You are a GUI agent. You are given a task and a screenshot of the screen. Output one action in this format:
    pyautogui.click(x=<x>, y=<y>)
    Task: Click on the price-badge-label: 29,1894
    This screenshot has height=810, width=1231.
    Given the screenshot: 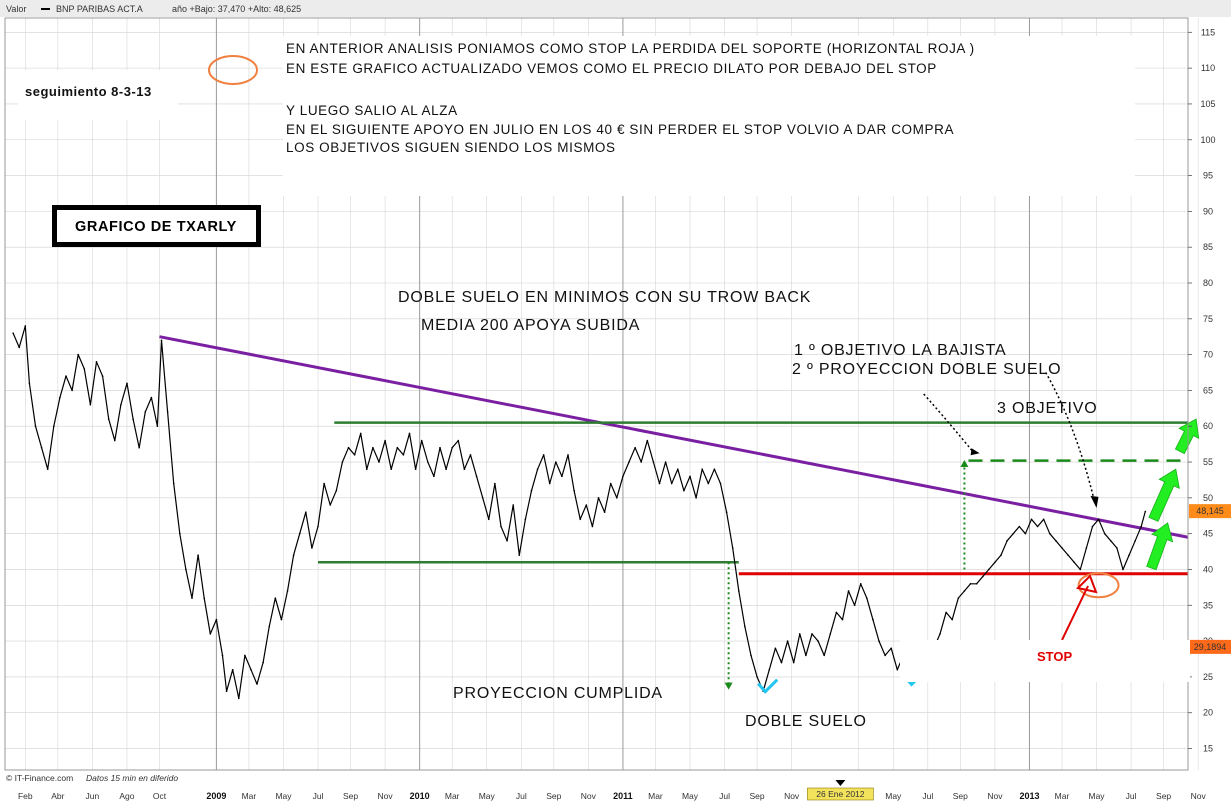 What is the action you would take?
    pyautogui.click(x=1210, y=647)
    